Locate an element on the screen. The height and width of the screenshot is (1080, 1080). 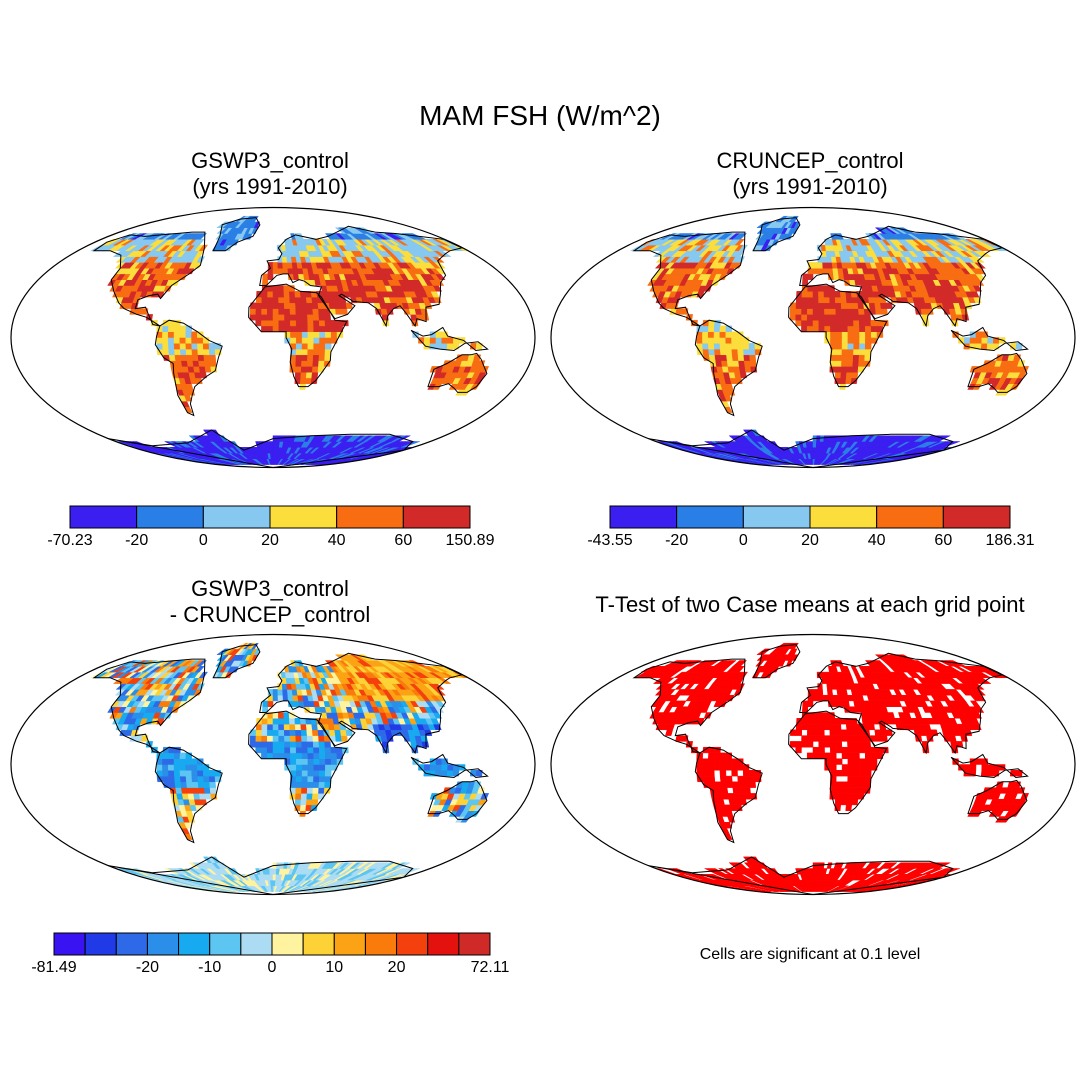
panel-title-cruncep: CRUNCEP_control (yrs 1991-2010) is located at coordinates (810, 174).